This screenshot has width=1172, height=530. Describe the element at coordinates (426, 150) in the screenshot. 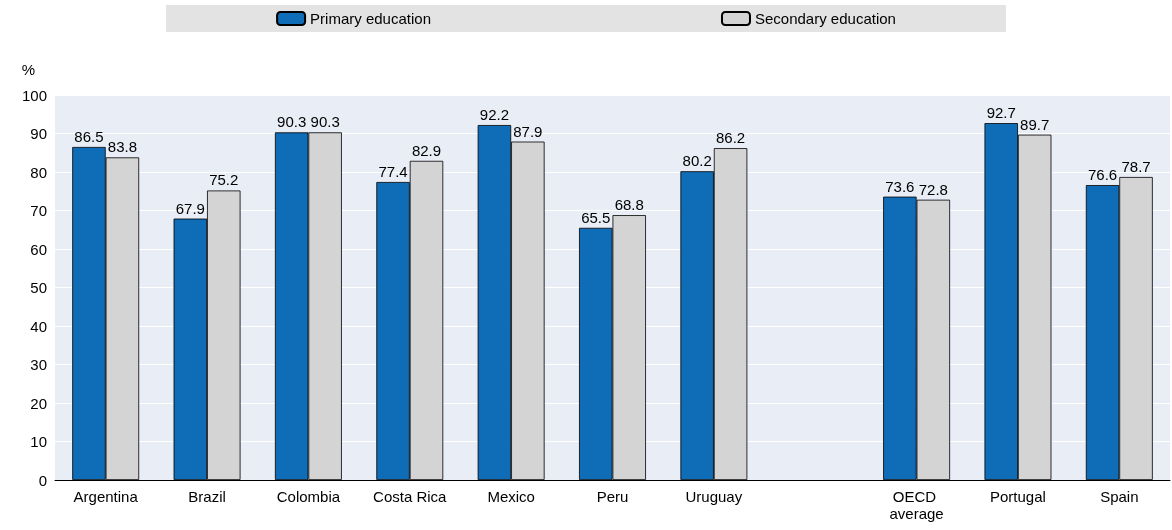

I see `data-label: 82.9` at that location.